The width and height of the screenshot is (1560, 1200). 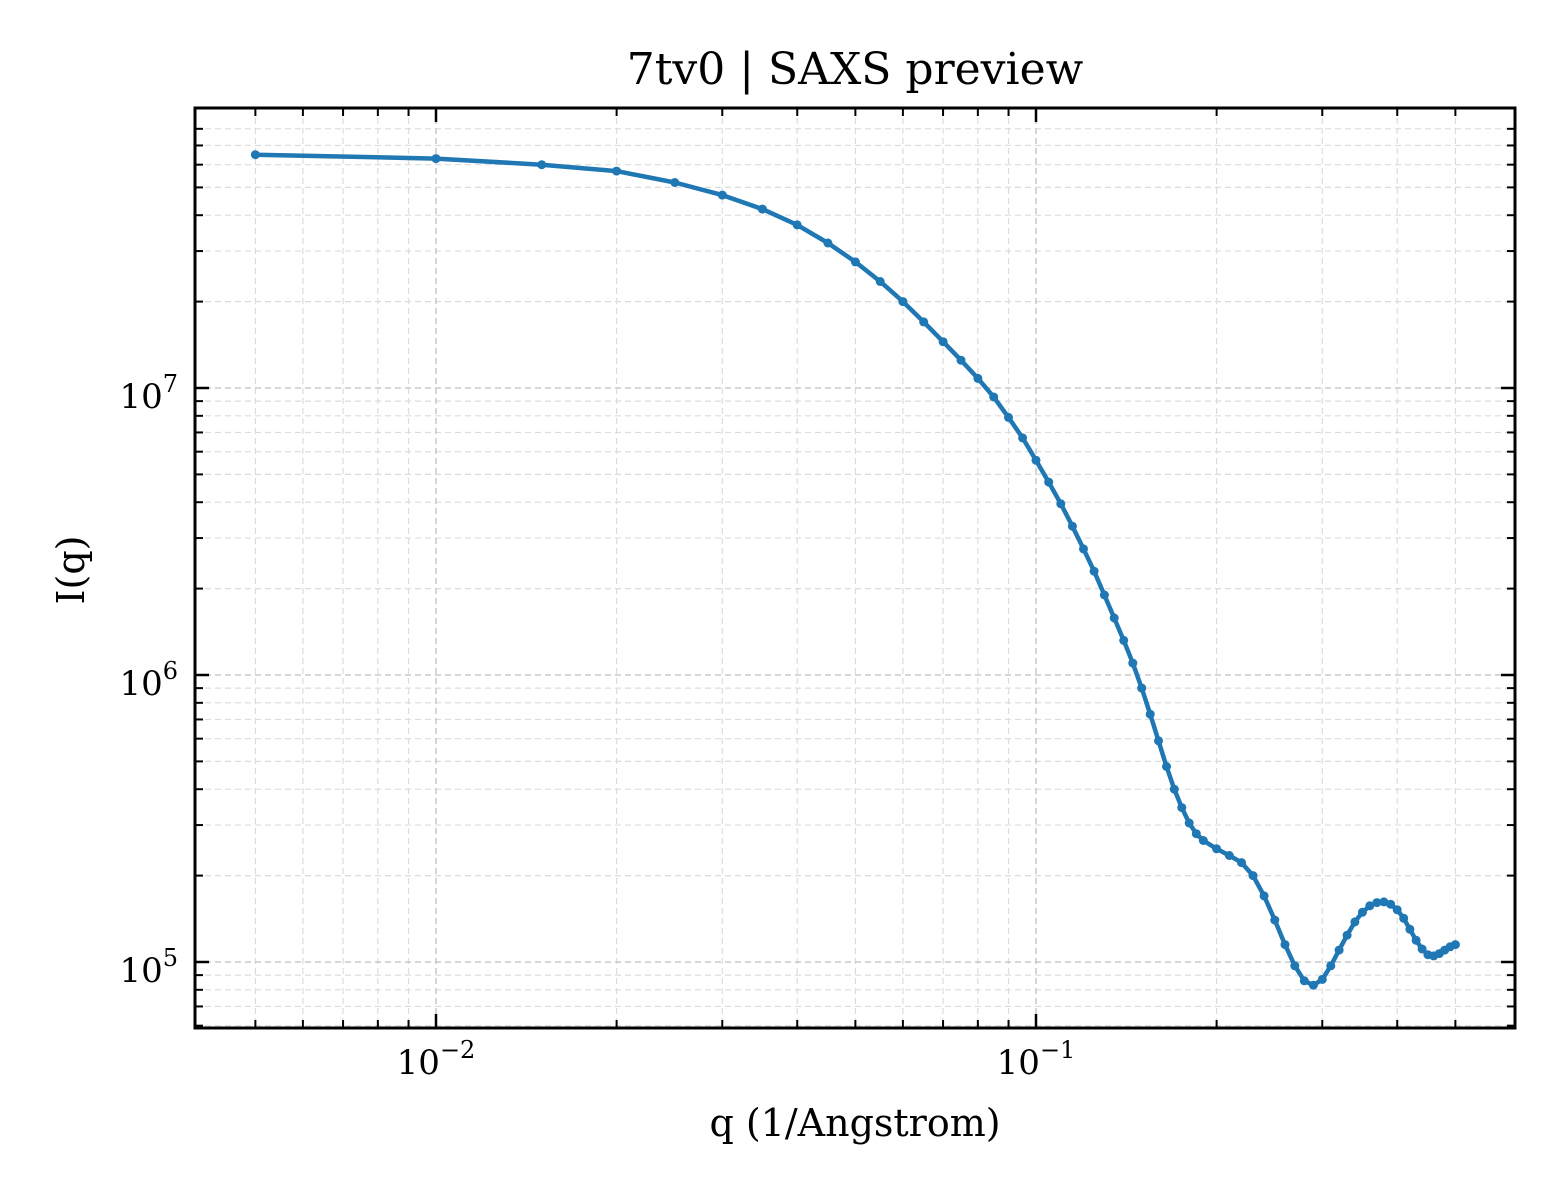 What do you see at coordinates (148, 680) in the screenshot?
I see `y-tick-label: 10⁶` at bounding box center [148, 680].